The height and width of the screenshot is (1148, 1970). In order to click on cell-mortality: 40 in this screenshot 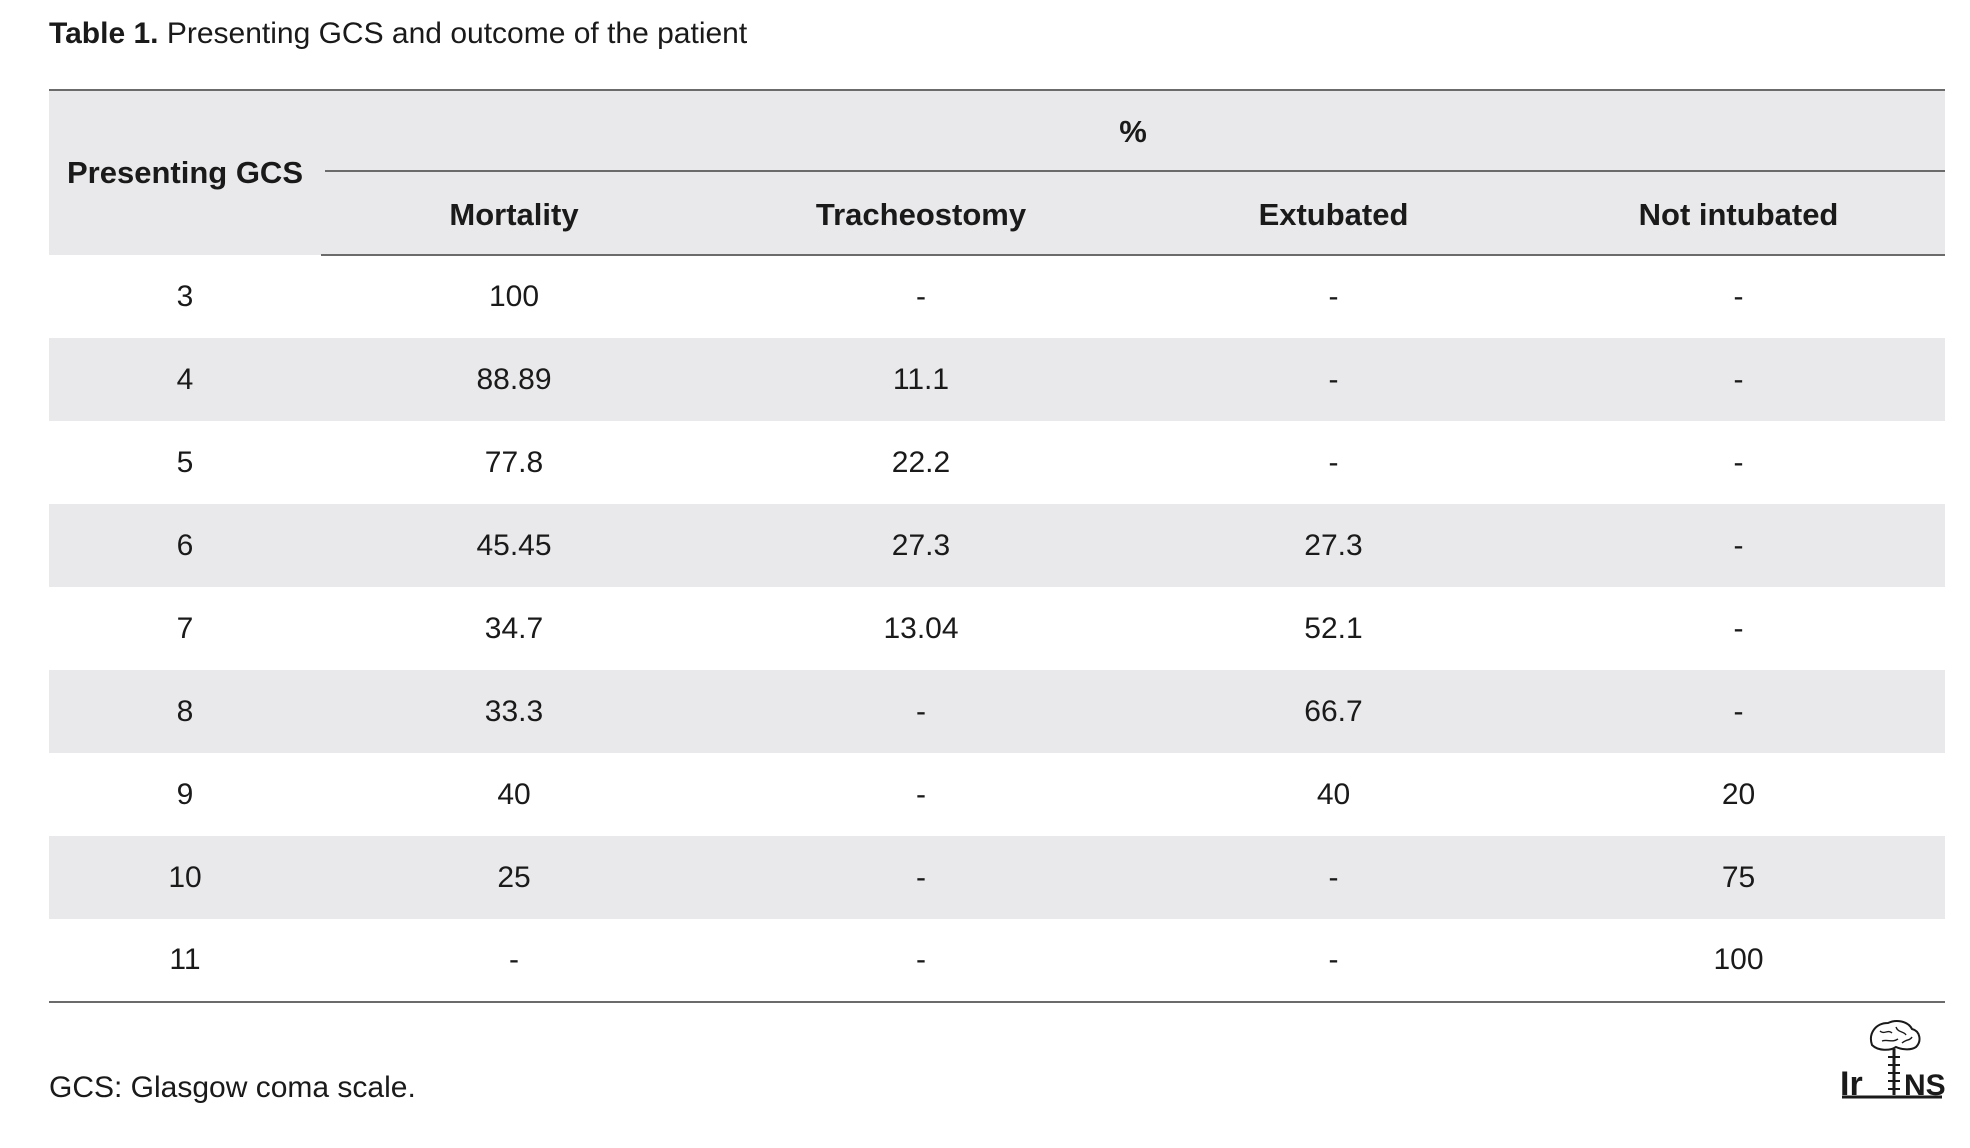, I will do `click(514, 794)`.